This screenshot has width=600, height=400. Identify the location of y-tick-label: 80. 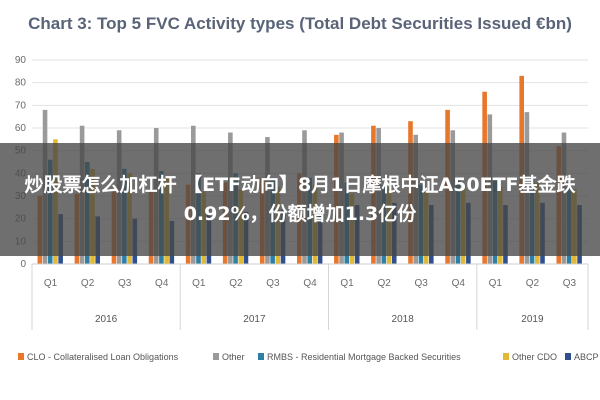
(21, 83).